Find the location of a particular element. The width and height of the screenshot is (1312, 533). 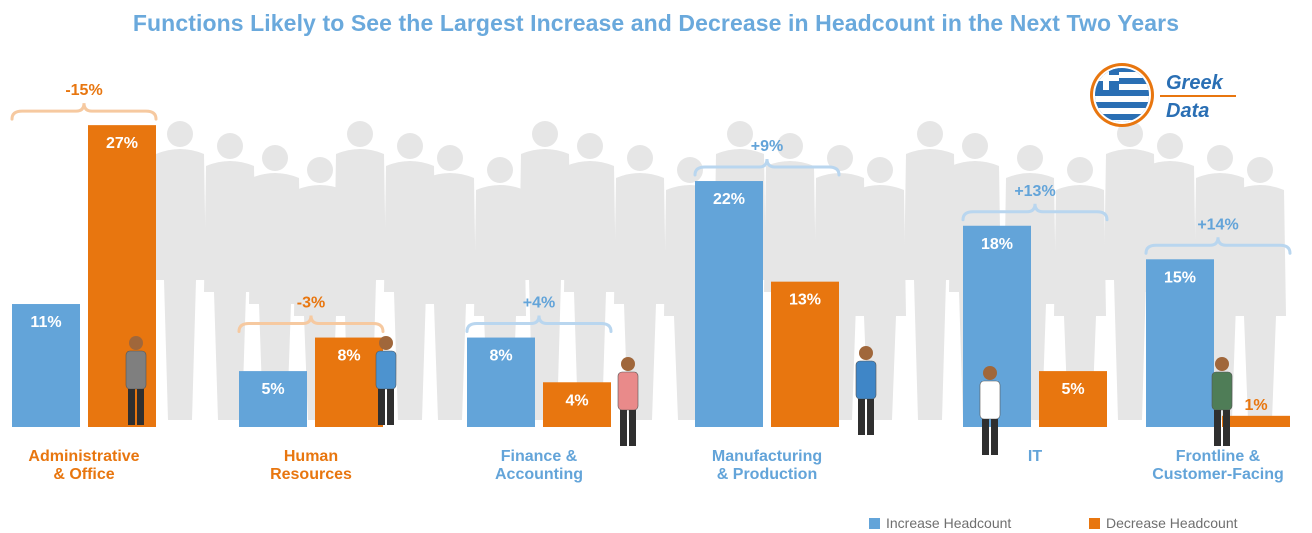

data-label-decrease: 13% is located at coordinates (805, 300).